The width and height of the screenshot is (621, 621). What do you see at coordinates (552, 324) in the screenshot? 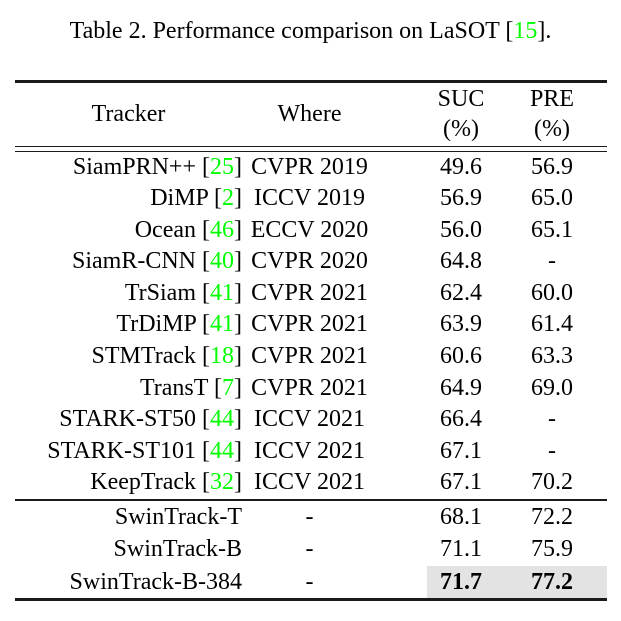
I see `pre-value: 61.4` at bounding box center [552, 324].